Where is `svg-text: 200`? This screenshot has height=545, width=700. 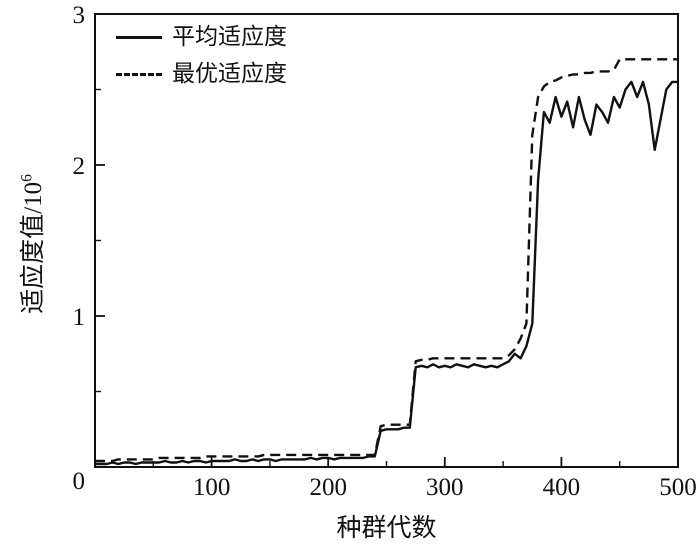
svg-text: 200 is located at coordinates (328, 487).